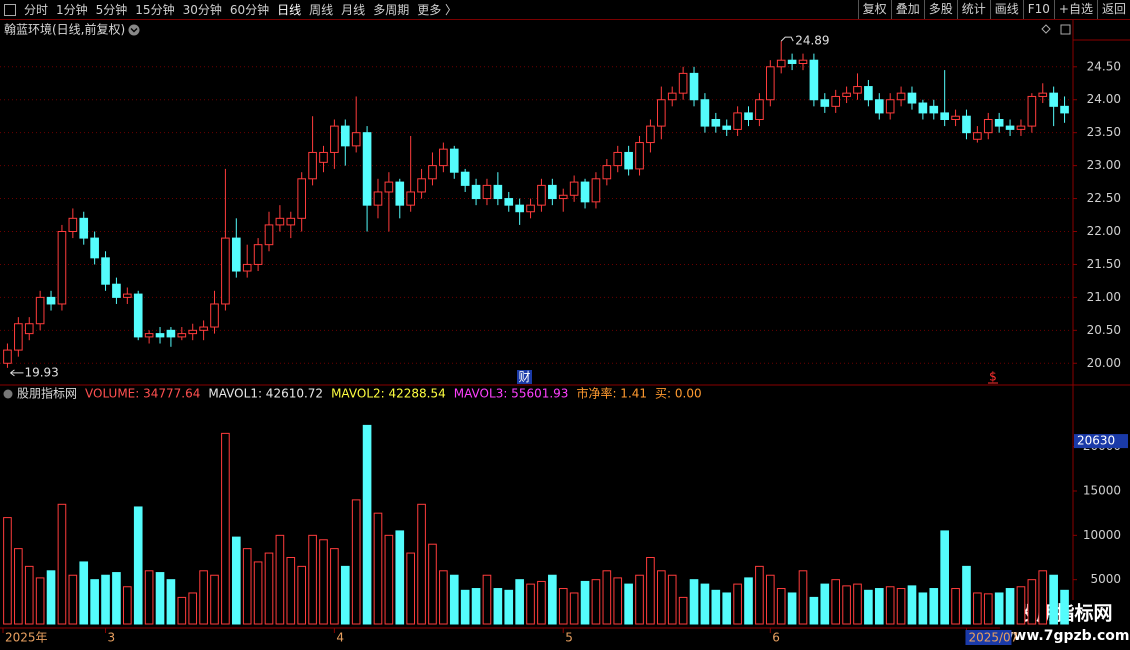 The height and width of the screenshot is (650, 1130). Describe the element at coordinates (993, 638) in the screenshot. I see `x-tick-label: 2025/07` at that location.